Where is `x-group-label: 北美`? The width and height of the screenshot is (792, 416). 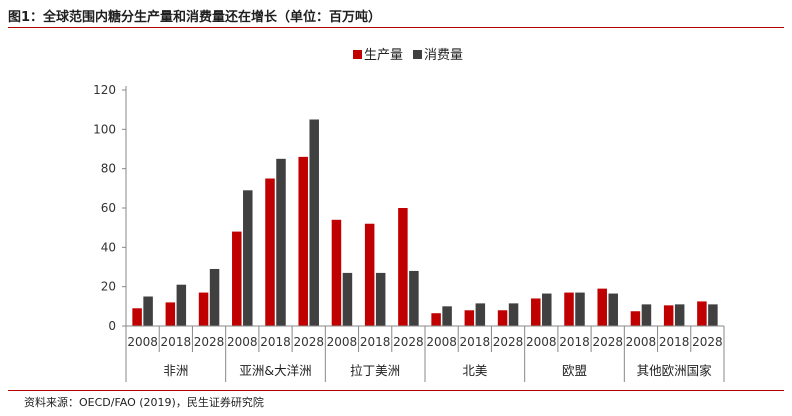
x-group-label: 北美 is located at coordinates (474, 370).